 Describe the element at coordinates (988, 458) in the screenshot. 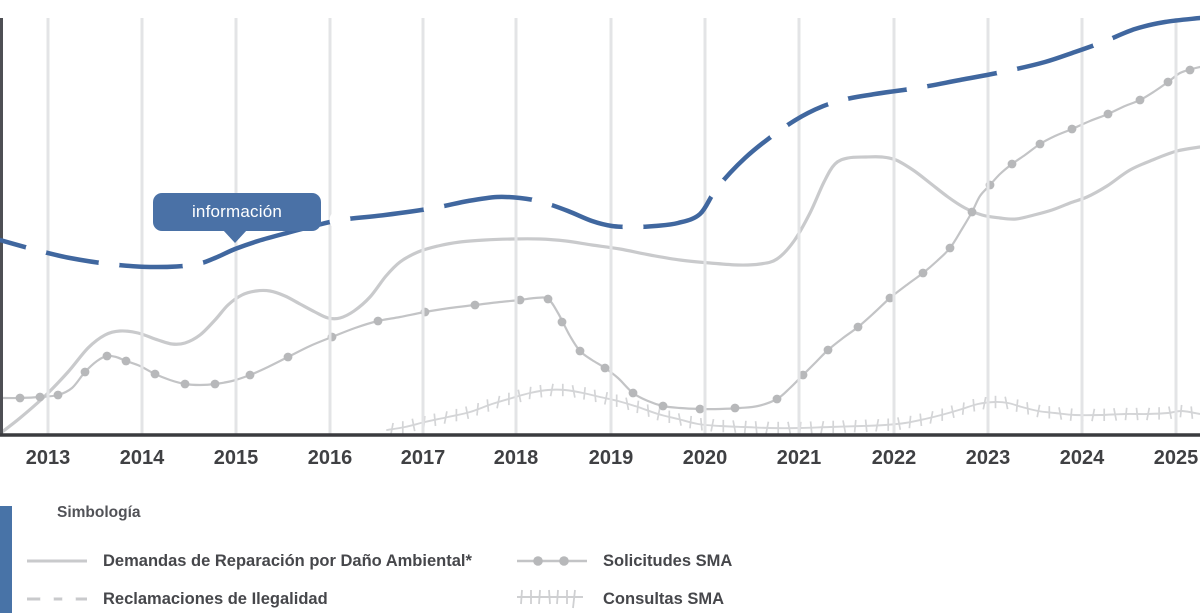

I see `x-axis-label-2023: 2023` at that location.